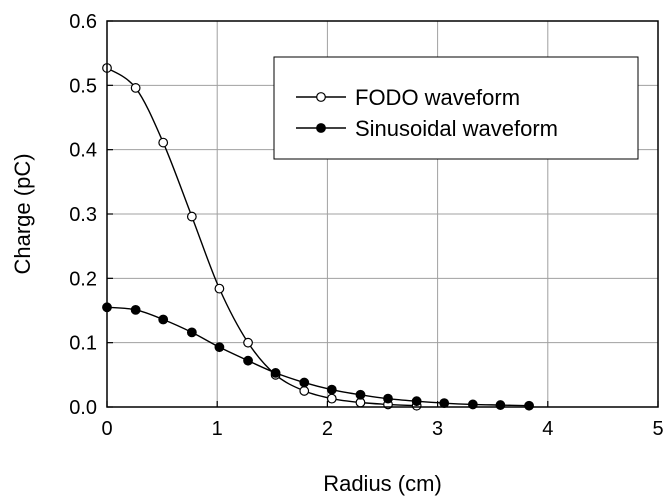 The height and width of the screenshot is (503, 668). Describe the element at coordinates (217, 429) in the screenshot. I see `x-tick-label: 1` at that location.